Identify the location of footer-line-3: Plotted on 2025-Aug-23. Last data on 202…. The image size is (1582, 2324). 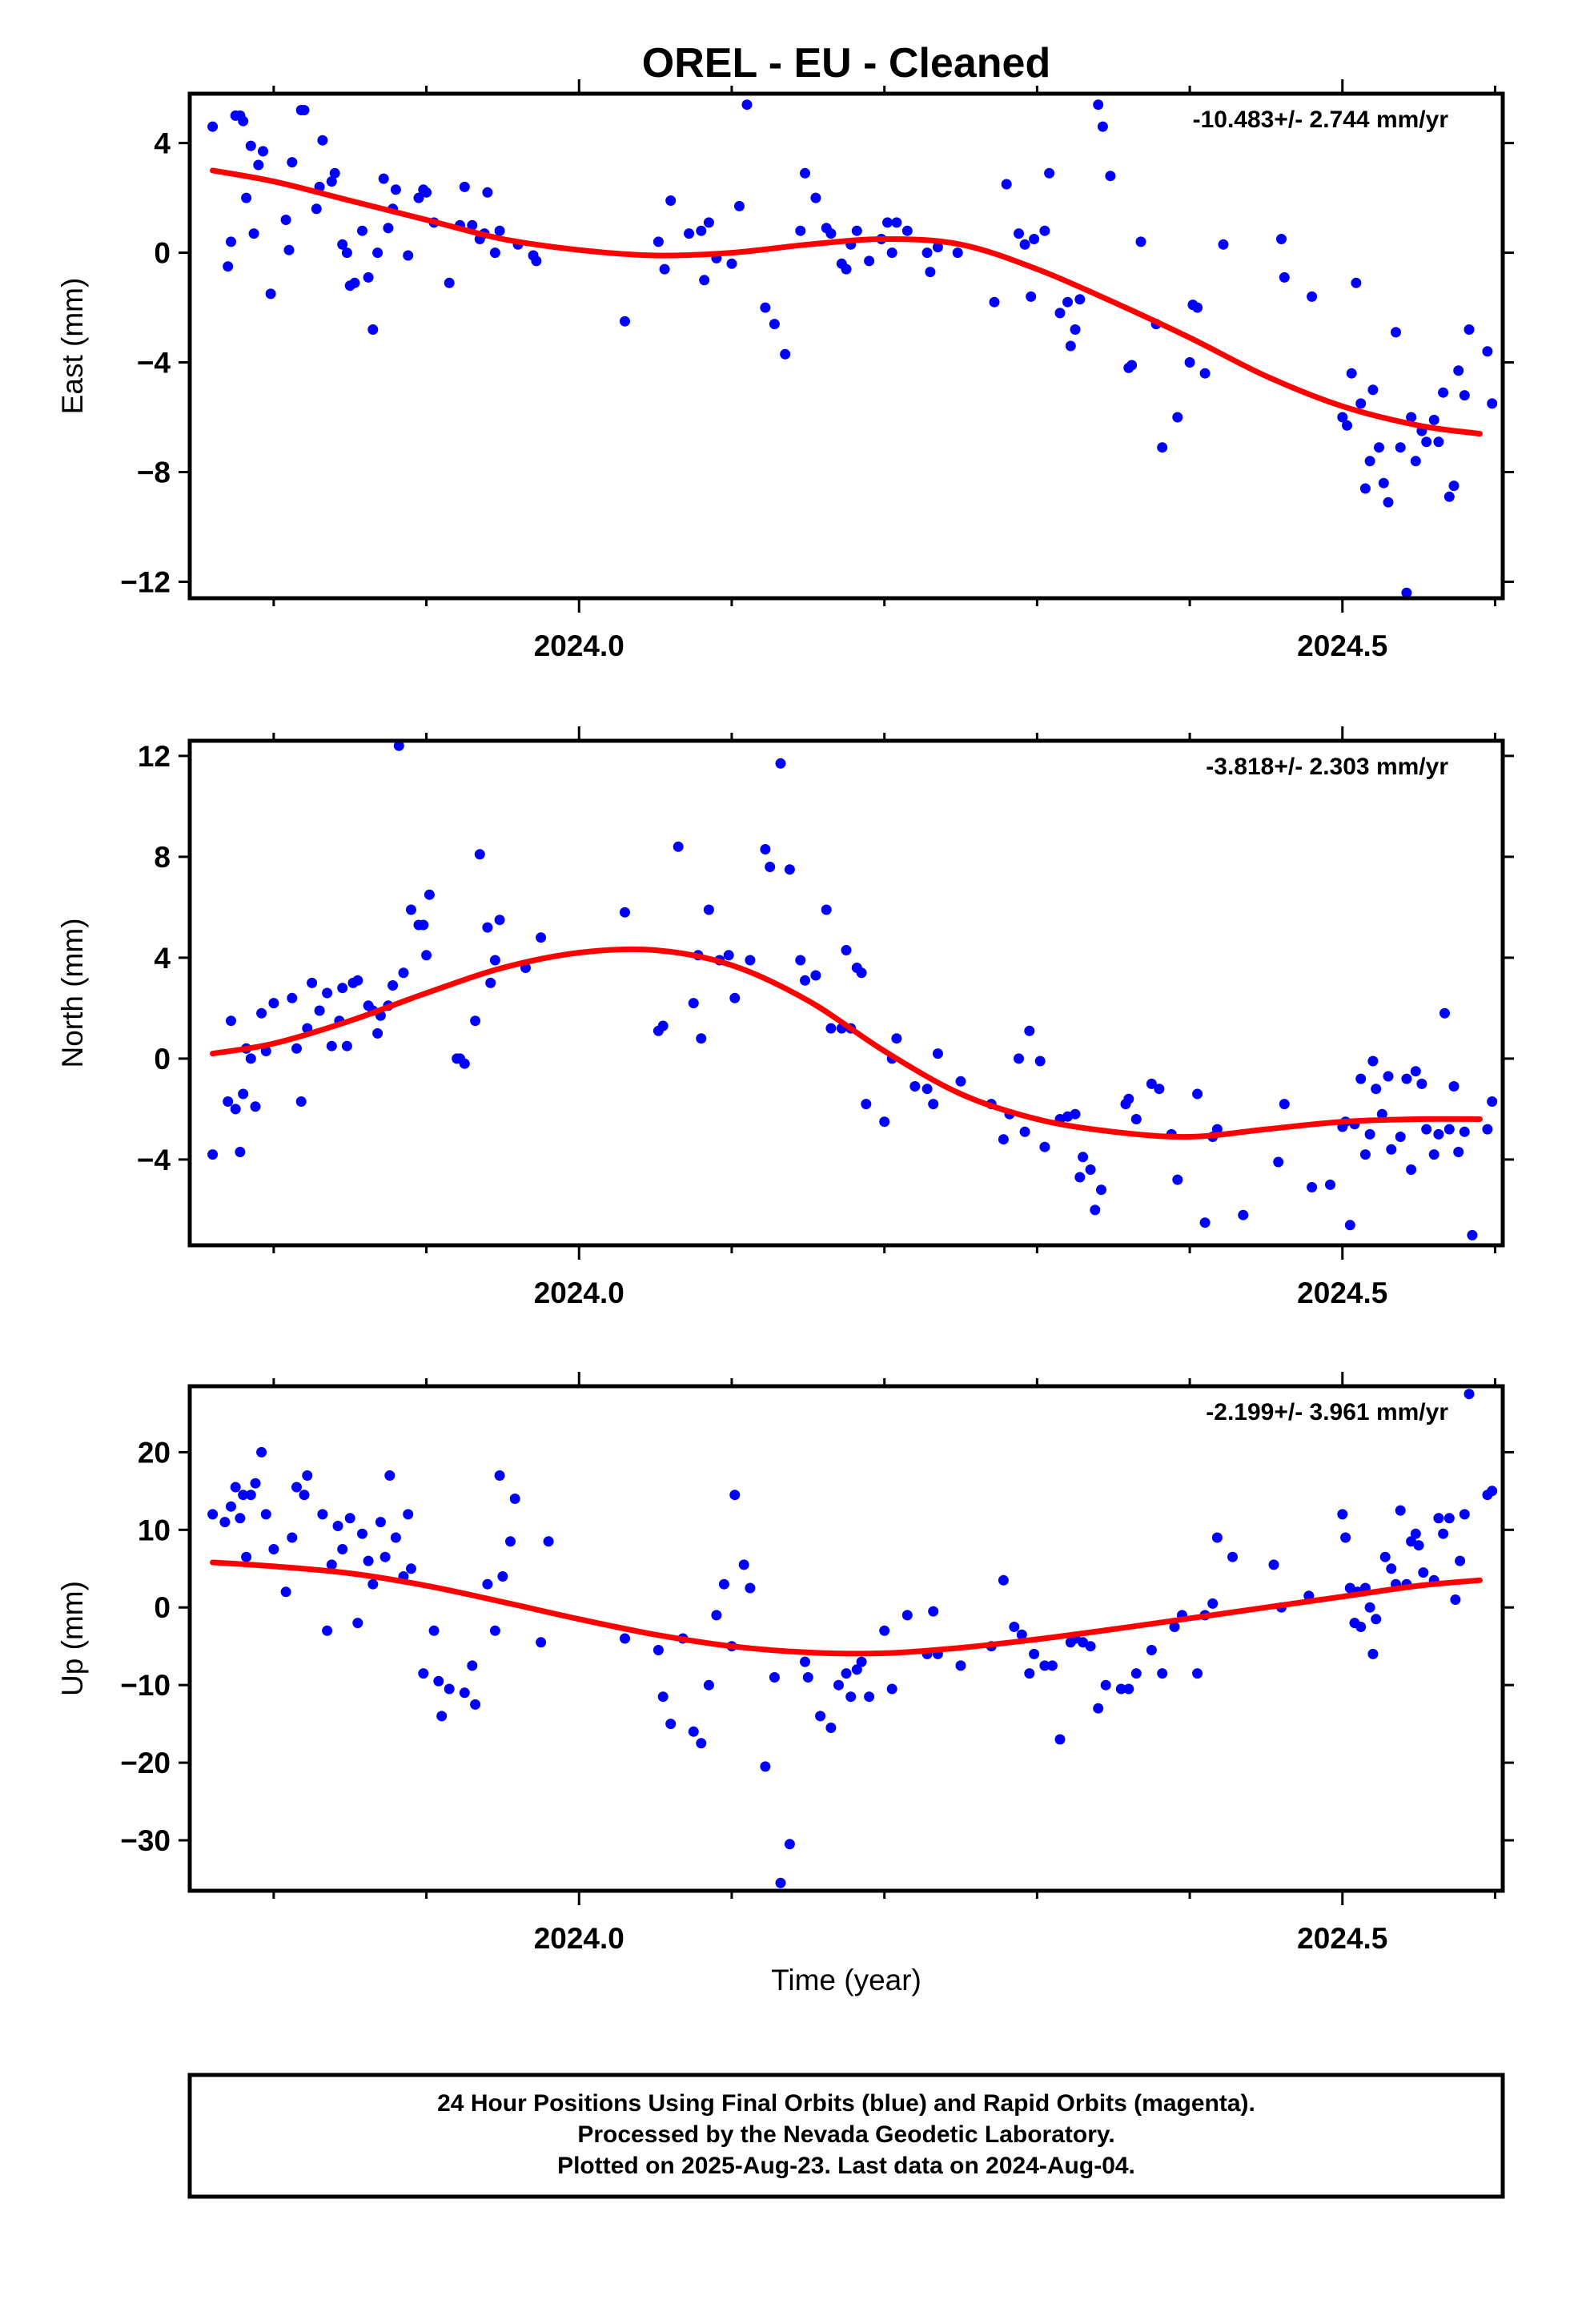
(846, 2166).